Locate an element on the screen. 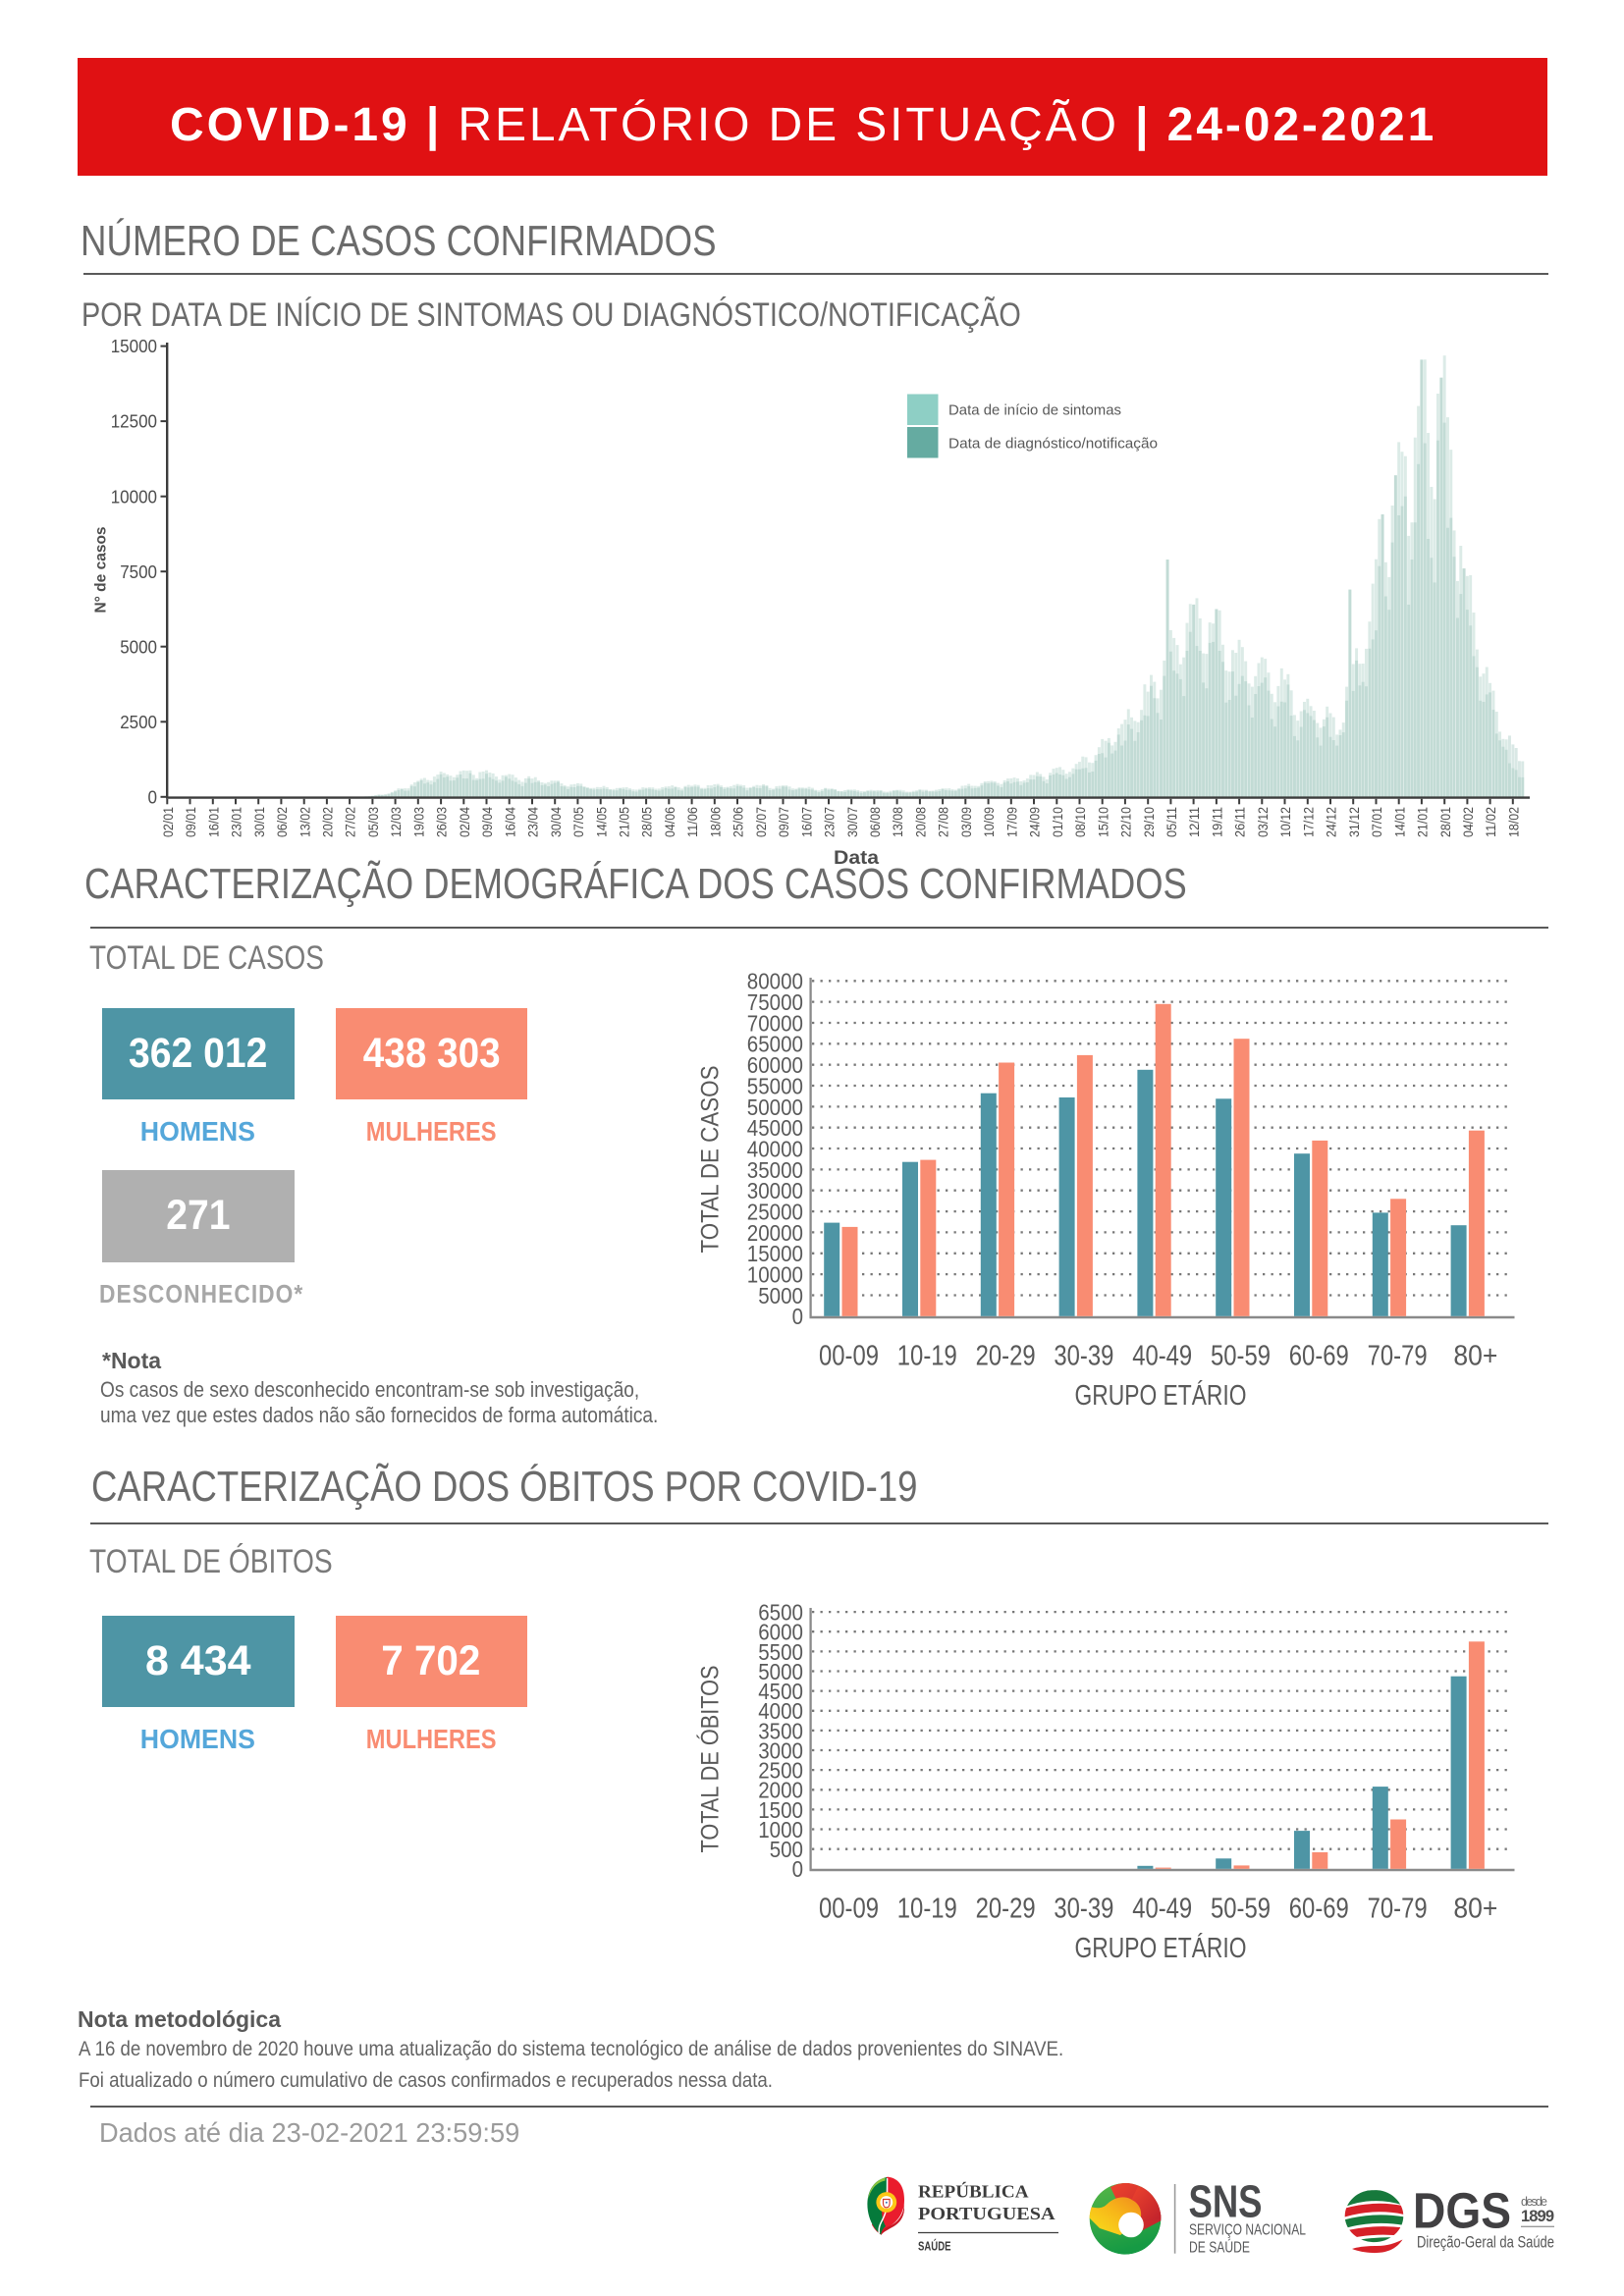  svg-text: 27/02 is located at coordinates (351, 822).